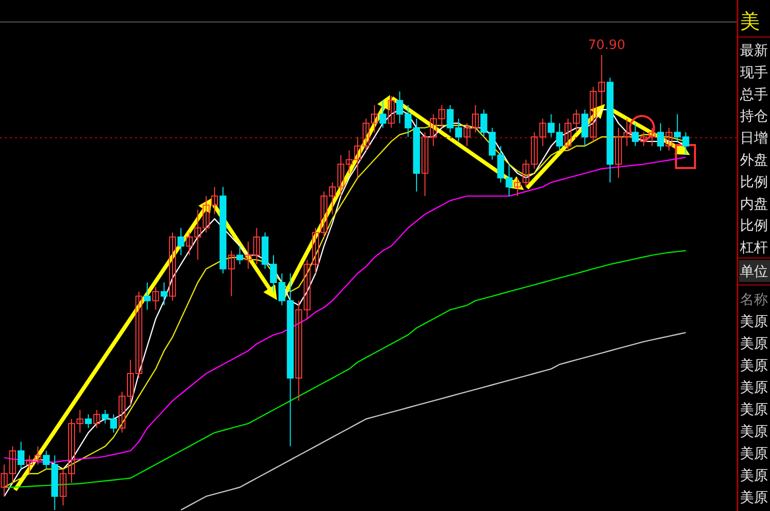 This screenshot has width=770, height=511. Describe the element at coordinates (754, 300) in the screenshot. I see `text: 名称` at that location.